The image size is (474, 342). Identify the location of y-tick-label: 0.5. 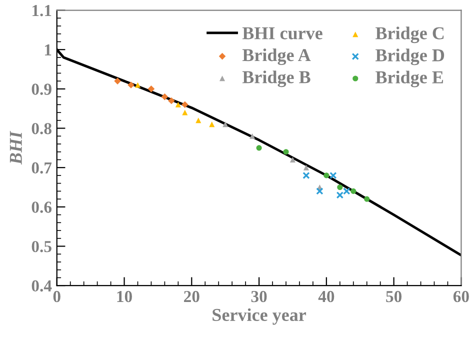
(42, 246).